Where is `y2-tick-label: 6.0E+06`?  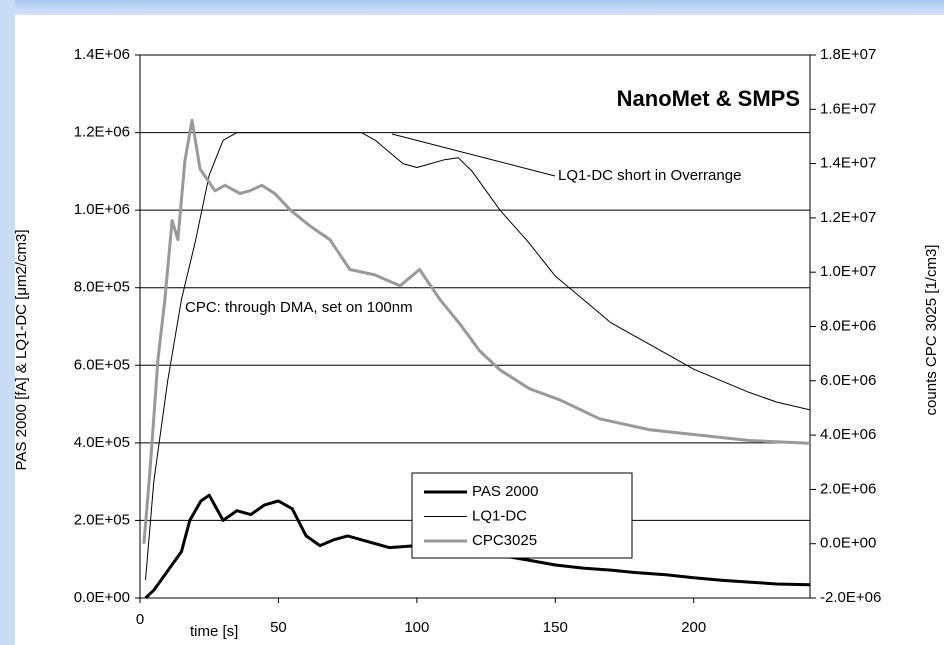 y2-tick-label: 6.0E+06 is located at coordinates (848, 380).